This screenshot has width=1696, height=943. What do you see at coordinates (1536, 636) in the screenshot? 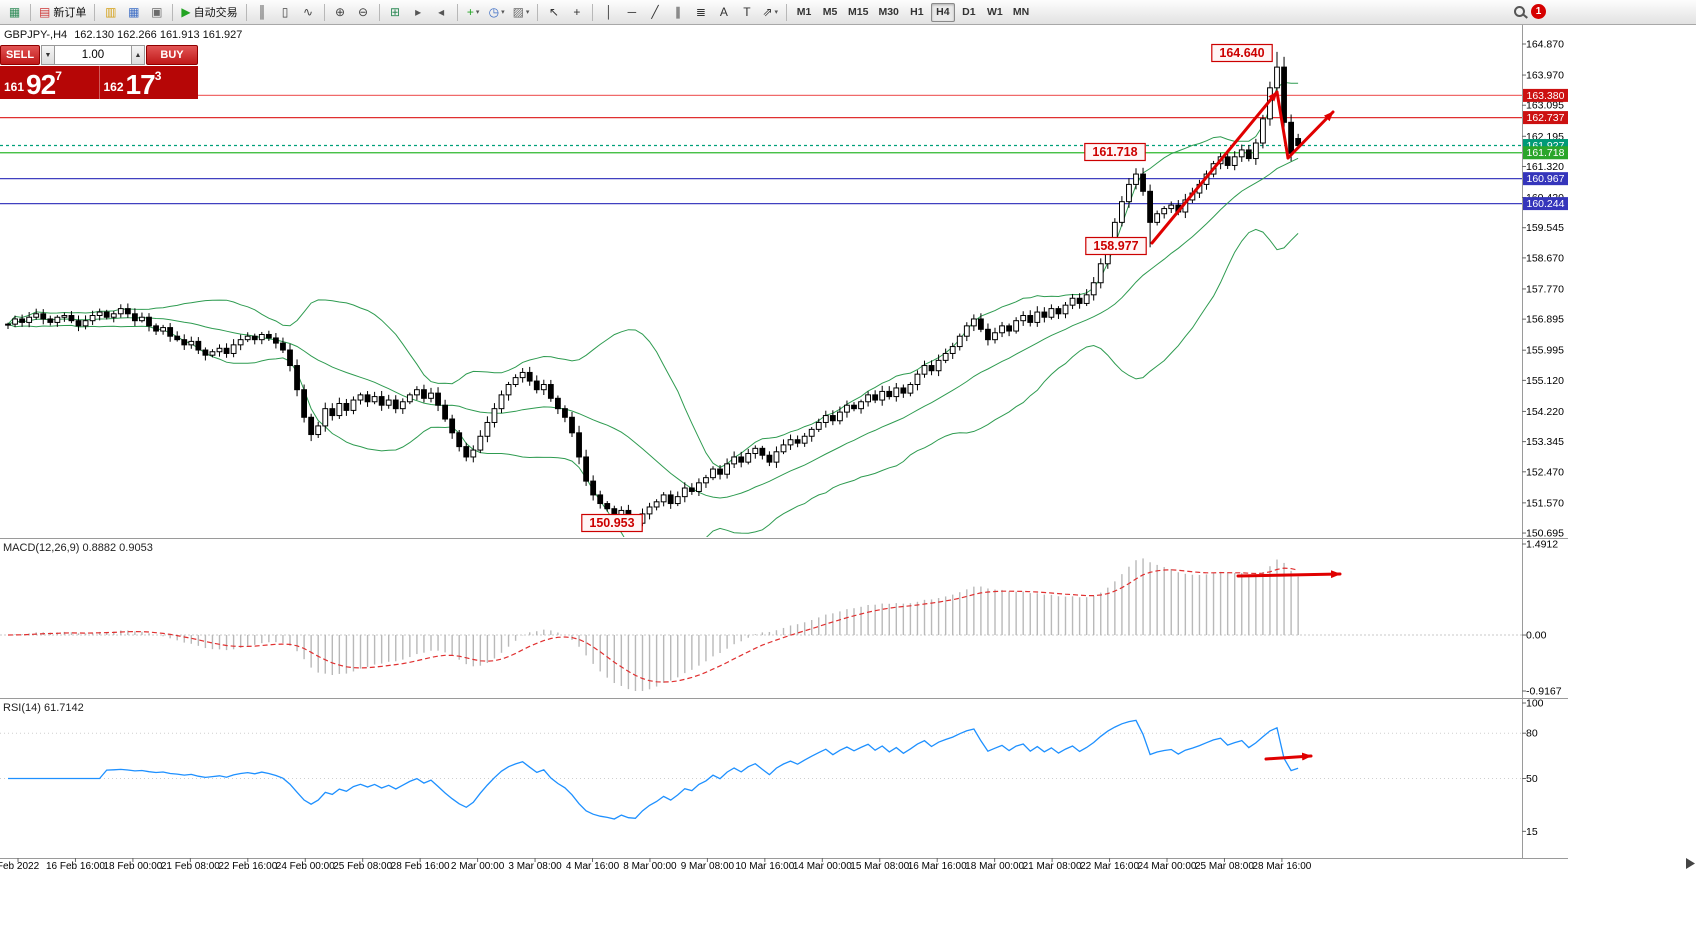
I see `svg-text: 0.00` at bounding box center [1536, 636].